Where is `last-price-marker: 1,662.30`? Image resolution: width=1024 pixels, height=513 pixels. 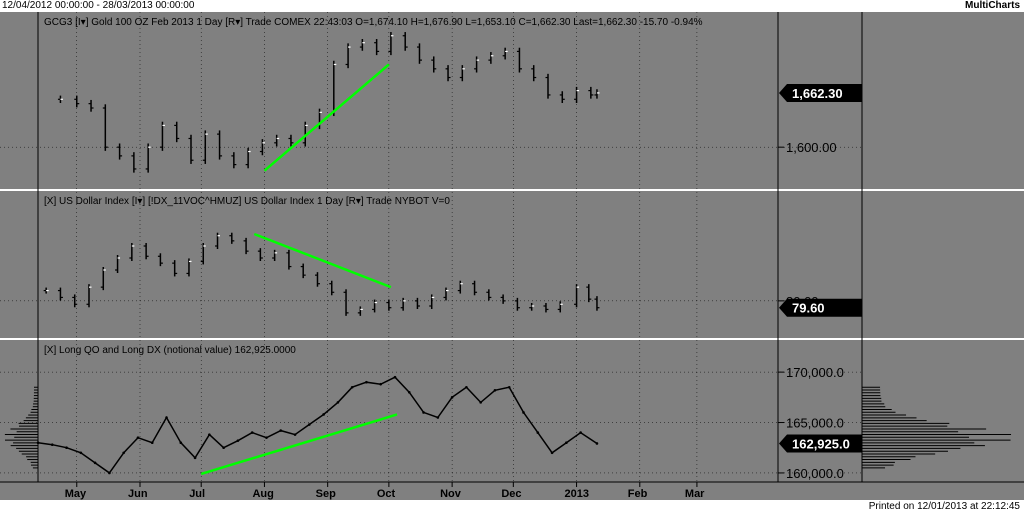 last-price-marker: 1,662.30 is located at coordinates (820, 92).